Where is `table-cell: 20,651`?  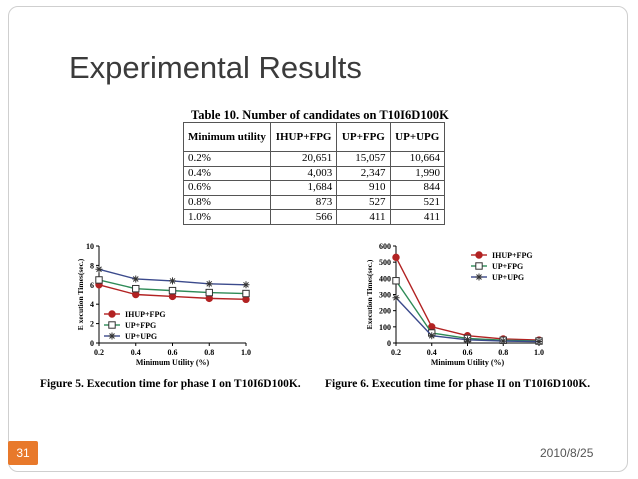 table-cell: 20,651 is located at coordinates (303, 159).